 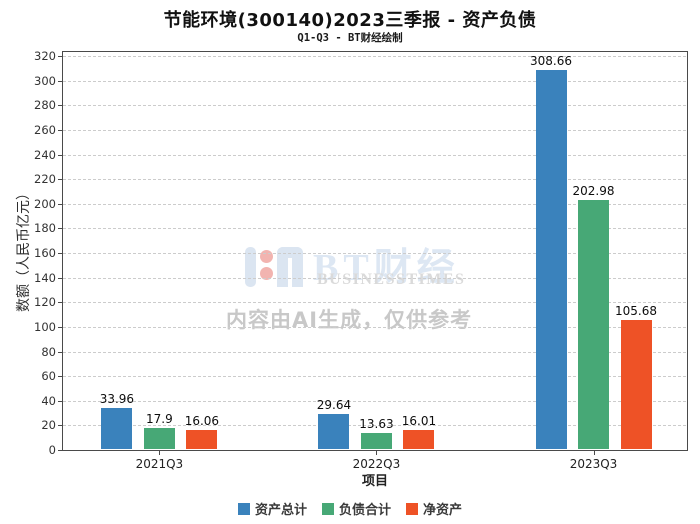 What do you see at coordinates (45, 179) in the screenshot?
I see `y-tick-label: 220` at bounding box center [45, 179].